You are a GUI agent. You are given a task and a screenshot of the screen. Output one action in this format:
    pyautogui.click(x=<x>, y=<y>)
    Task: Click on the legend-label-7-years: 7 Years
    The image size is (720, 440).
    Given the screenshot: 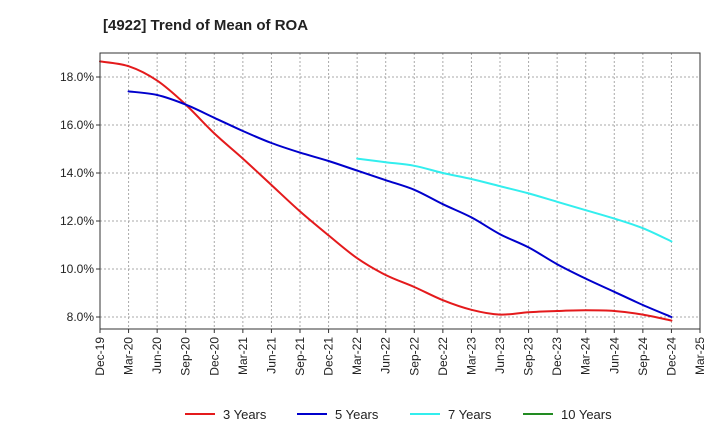 What is the action you would take?
    pyautogui.click(x=470, y=414)
    